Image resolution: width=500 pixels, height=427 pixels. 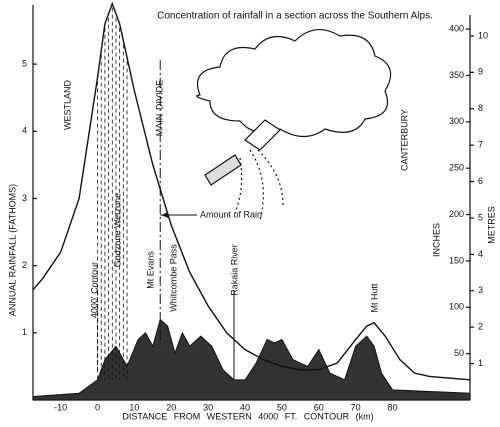 What do you see at coordinates (208, 407) in the screenshot?
I see `x-tick-label: 30` at bounding box center [208, 407].